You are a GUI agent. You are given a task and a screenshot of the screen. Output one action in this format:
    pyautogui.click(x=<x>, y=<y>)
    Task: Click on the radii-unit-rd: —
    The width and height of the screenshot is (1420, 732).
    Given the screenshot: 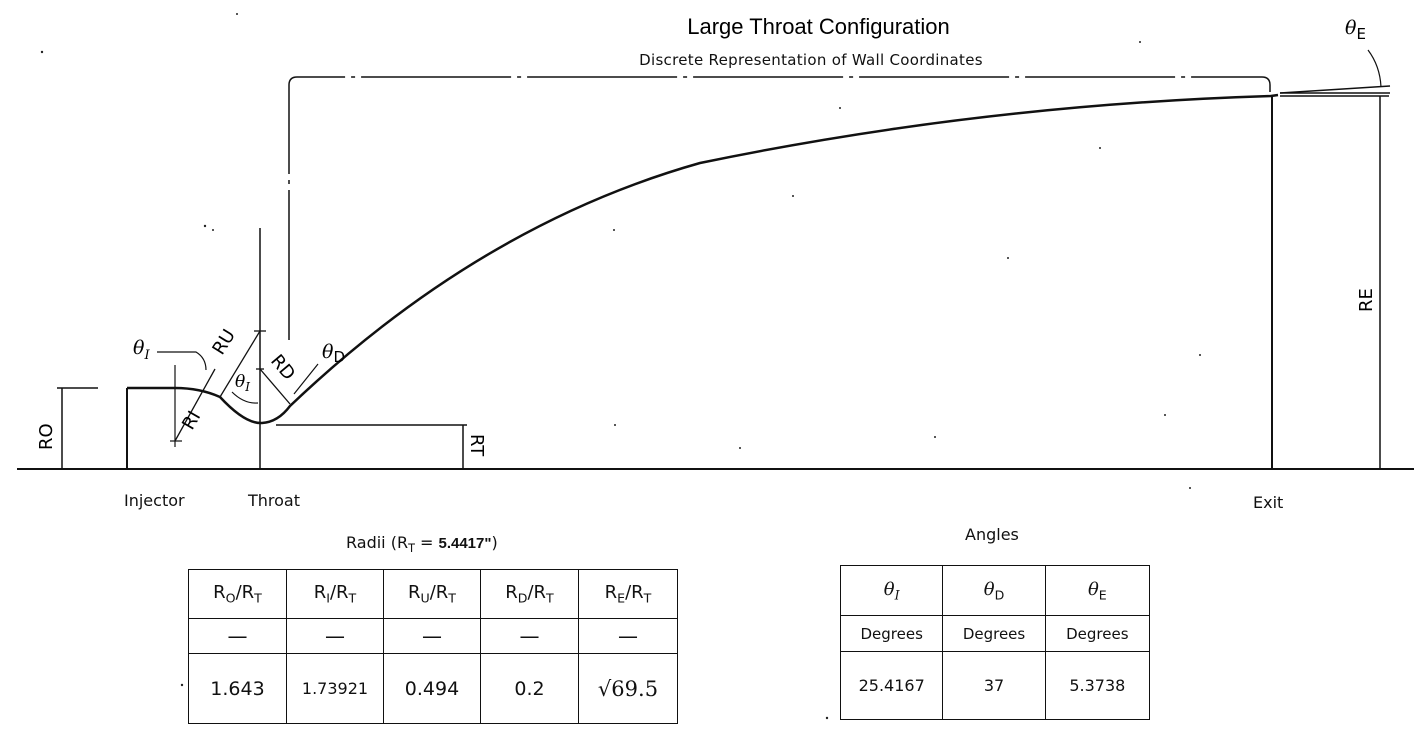 What is the action you would take?
    pyautogui.click(x=529, y=636)
    